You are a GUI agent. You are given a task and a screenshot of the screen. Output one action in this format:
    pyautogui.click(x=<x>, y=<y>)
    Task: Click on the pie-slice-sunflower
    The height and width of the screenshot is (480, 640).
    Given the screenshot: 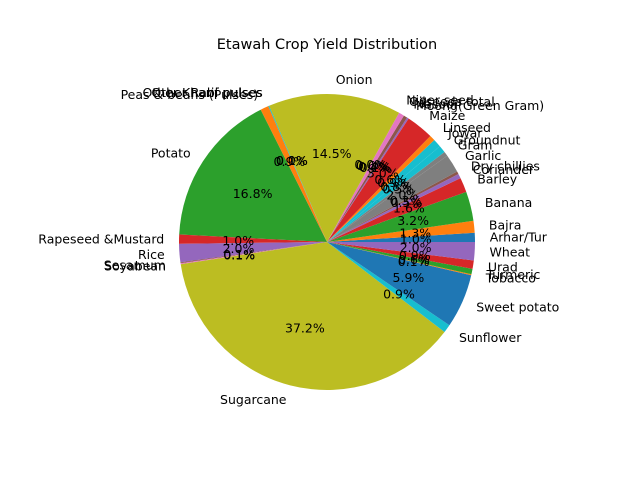 What is the action you would take?
    pyautogui.click(x=388, y=287)
    